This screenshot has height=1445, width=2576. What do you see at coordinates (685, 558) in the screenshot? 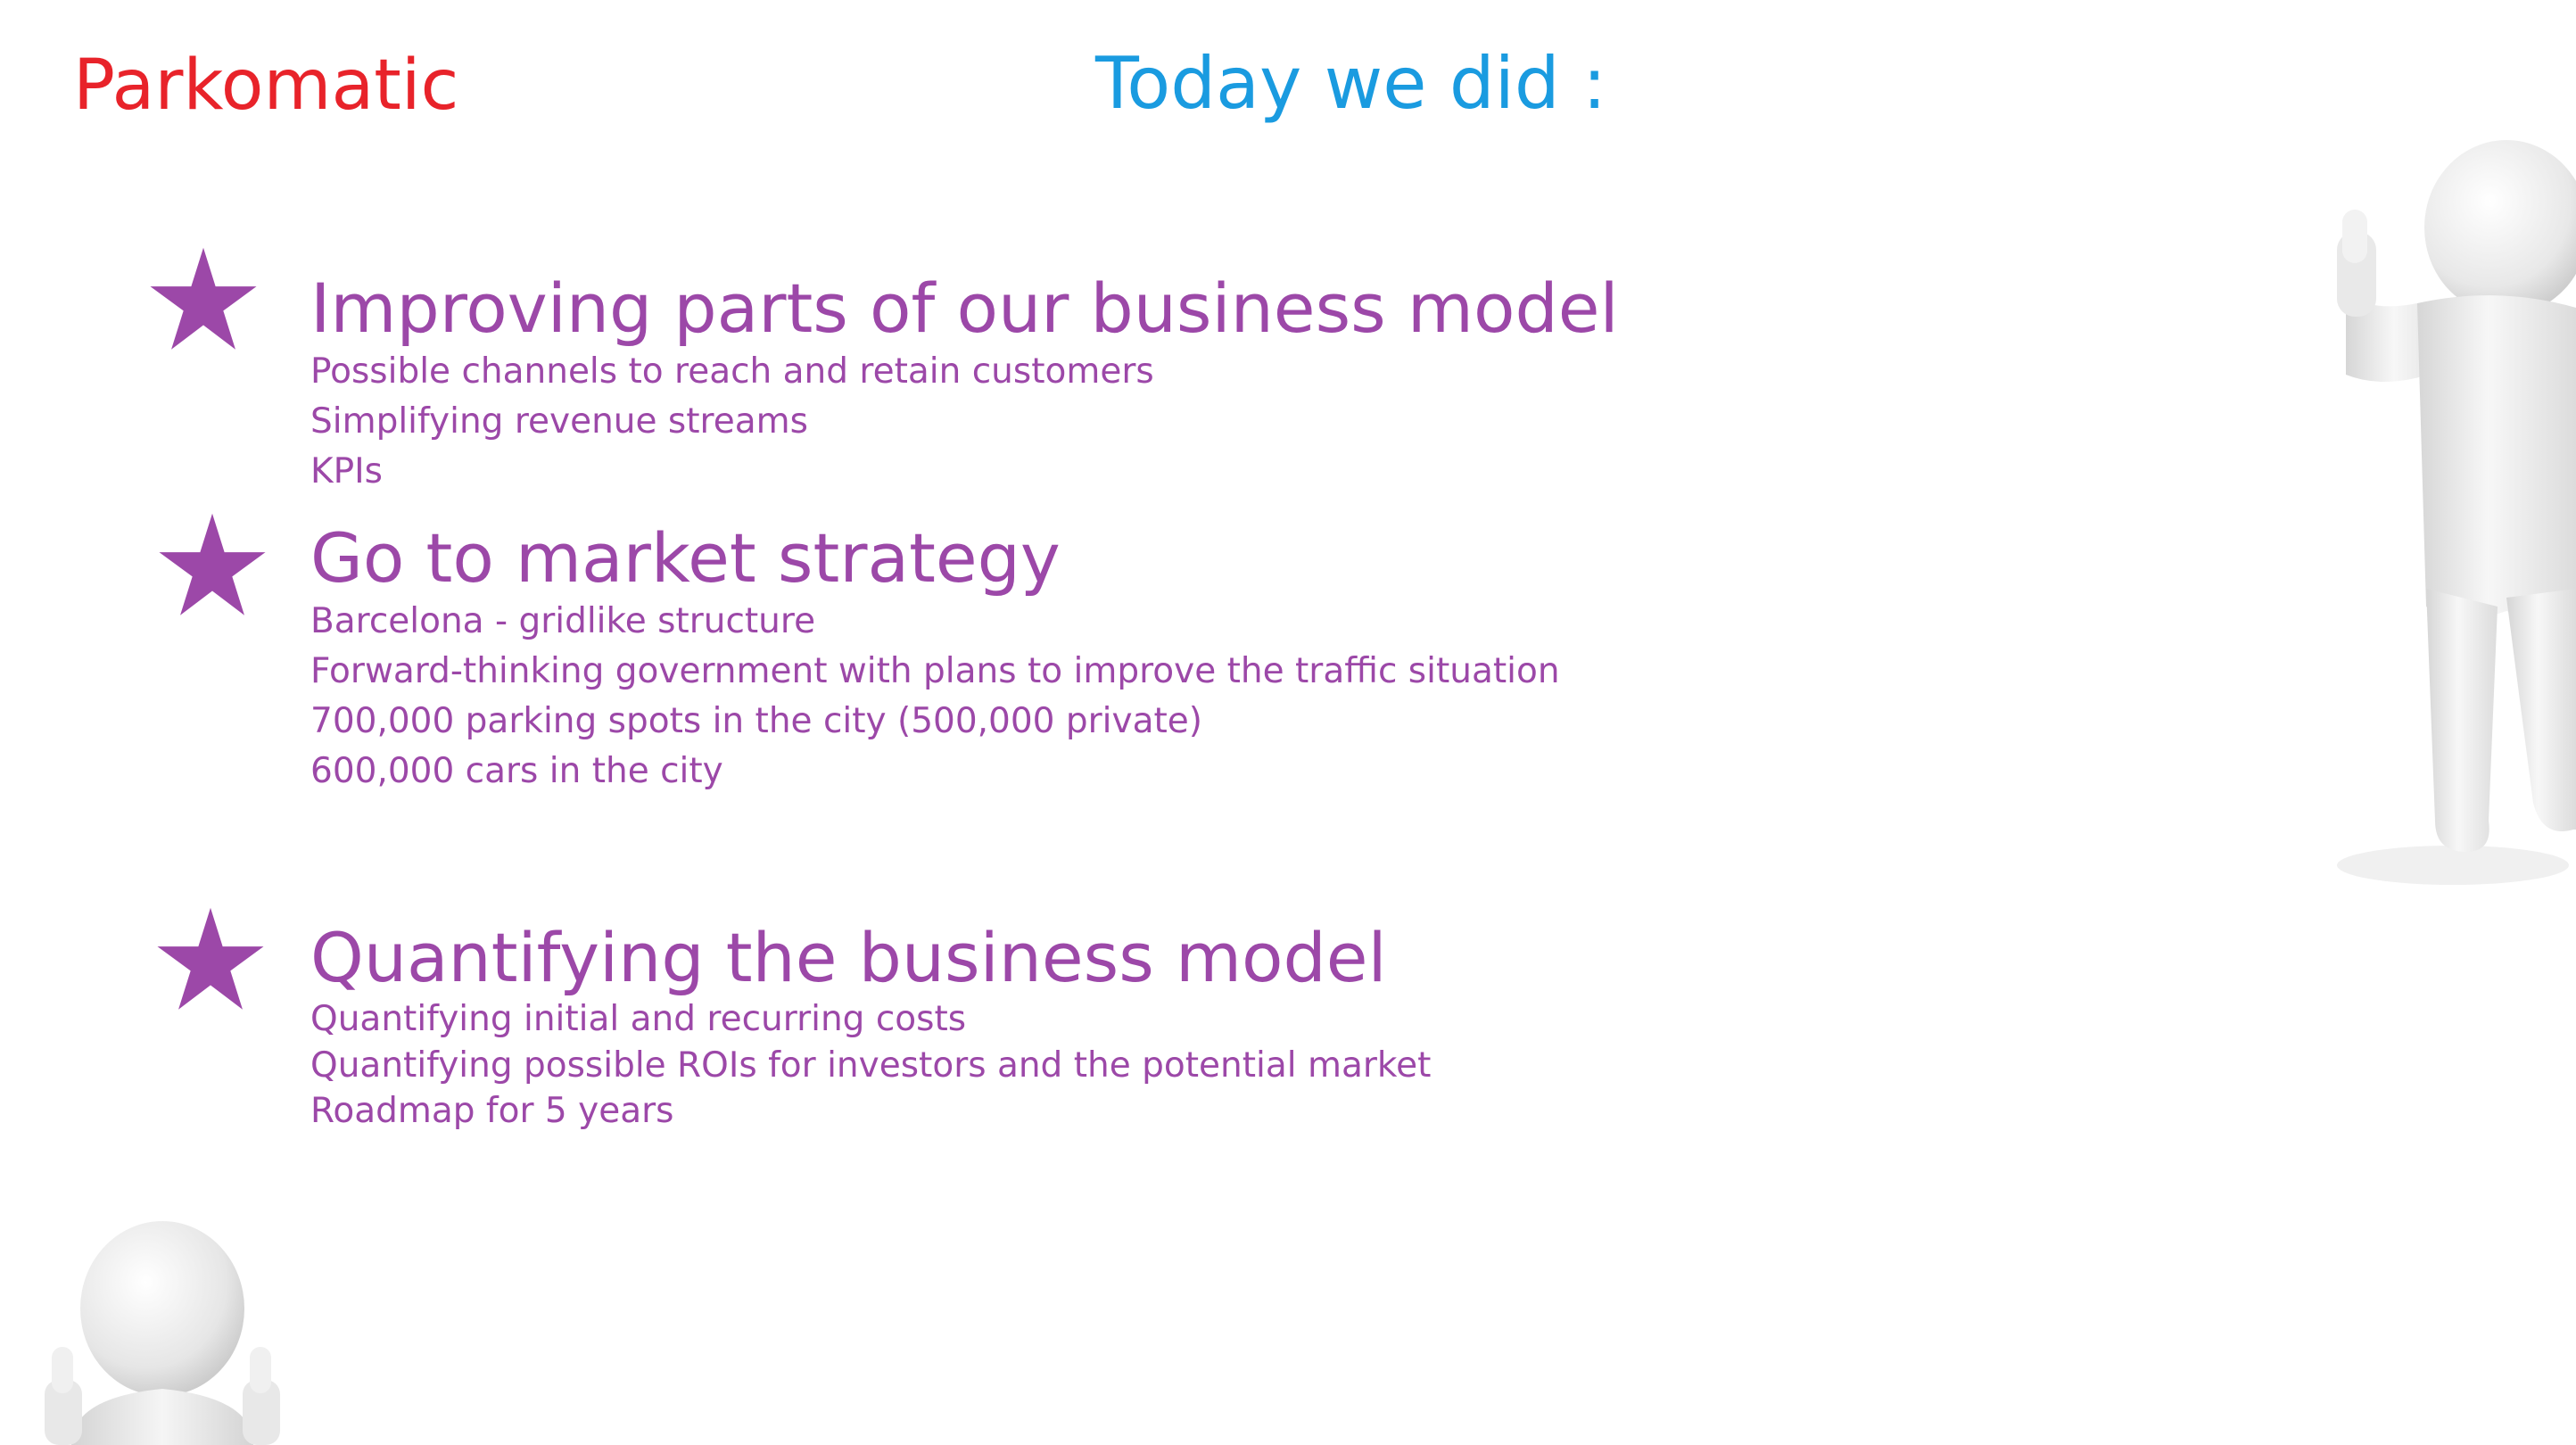
I see `section-heading: Go to market strategy` at bounding box center [685, 558].